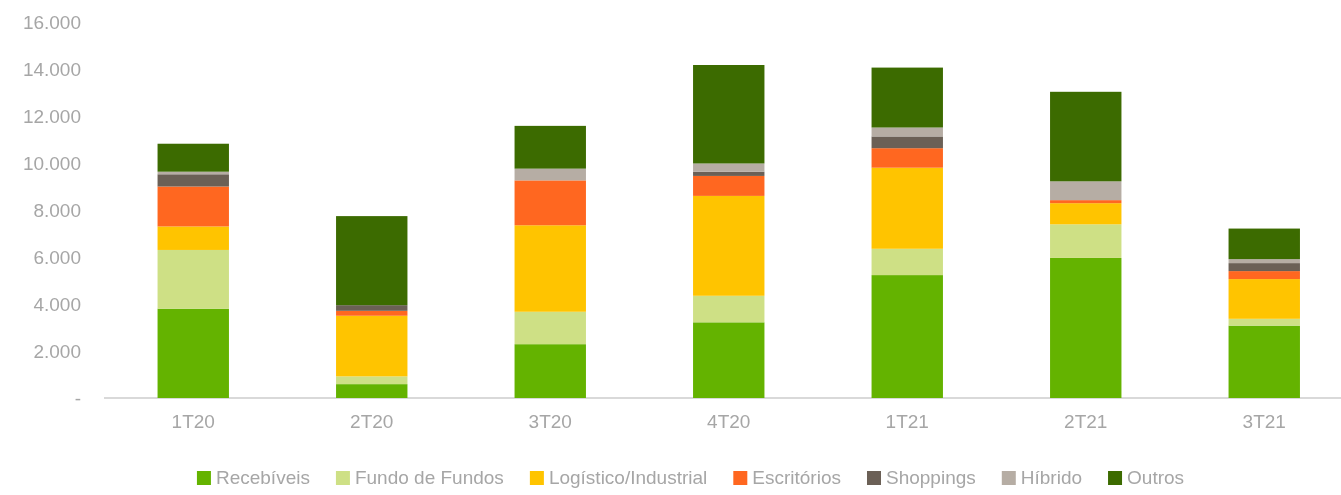  I want to click on x-tick-label: 1T20, so click(193, 421).